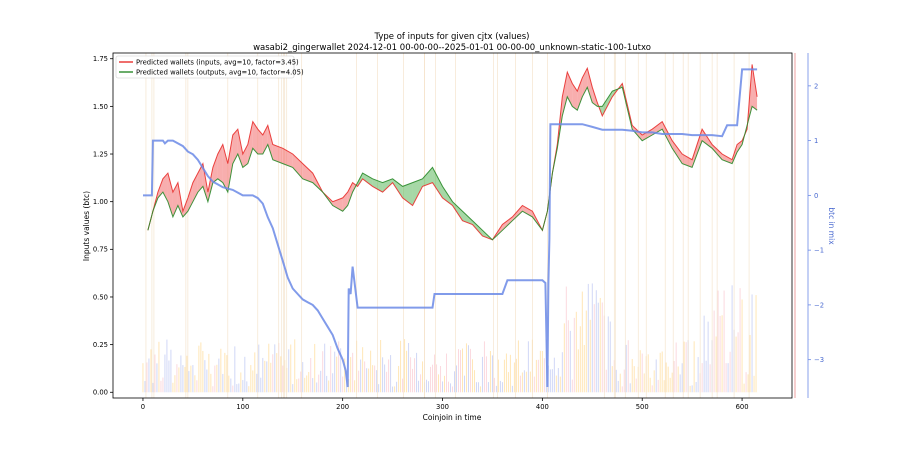 The height and width of the screenshot is (454, 900). I want to click on y2-tick-label: −3, so click(819, 360).